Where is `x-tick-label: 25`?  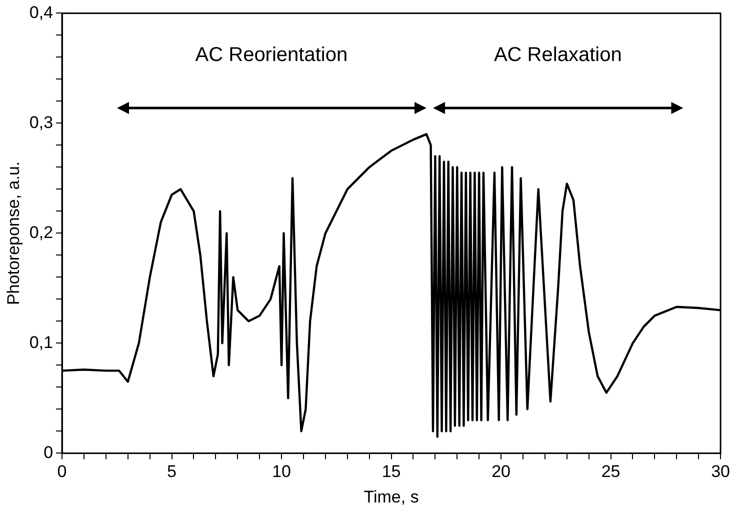
x-tick-label: 25 is located at coordinates (610, 472).